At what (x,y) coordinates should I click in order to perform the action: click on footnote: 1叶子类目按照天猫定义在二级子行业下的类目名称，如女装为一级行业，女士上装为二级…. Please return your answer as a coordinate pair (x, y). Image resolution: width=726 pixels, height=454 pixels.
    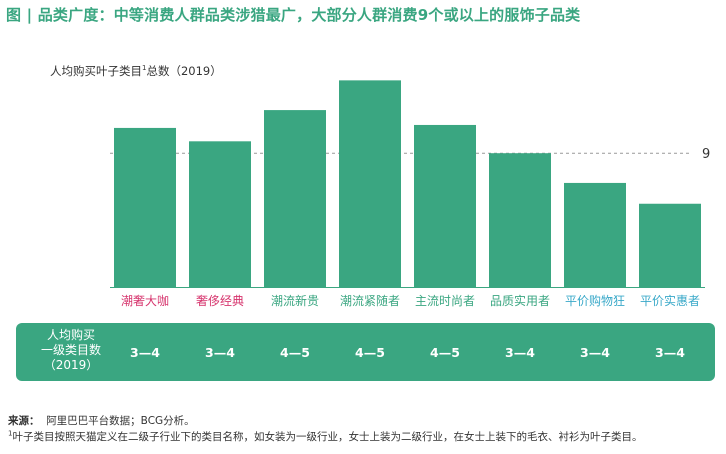
    Looking at the image, I should click on (325, 436).